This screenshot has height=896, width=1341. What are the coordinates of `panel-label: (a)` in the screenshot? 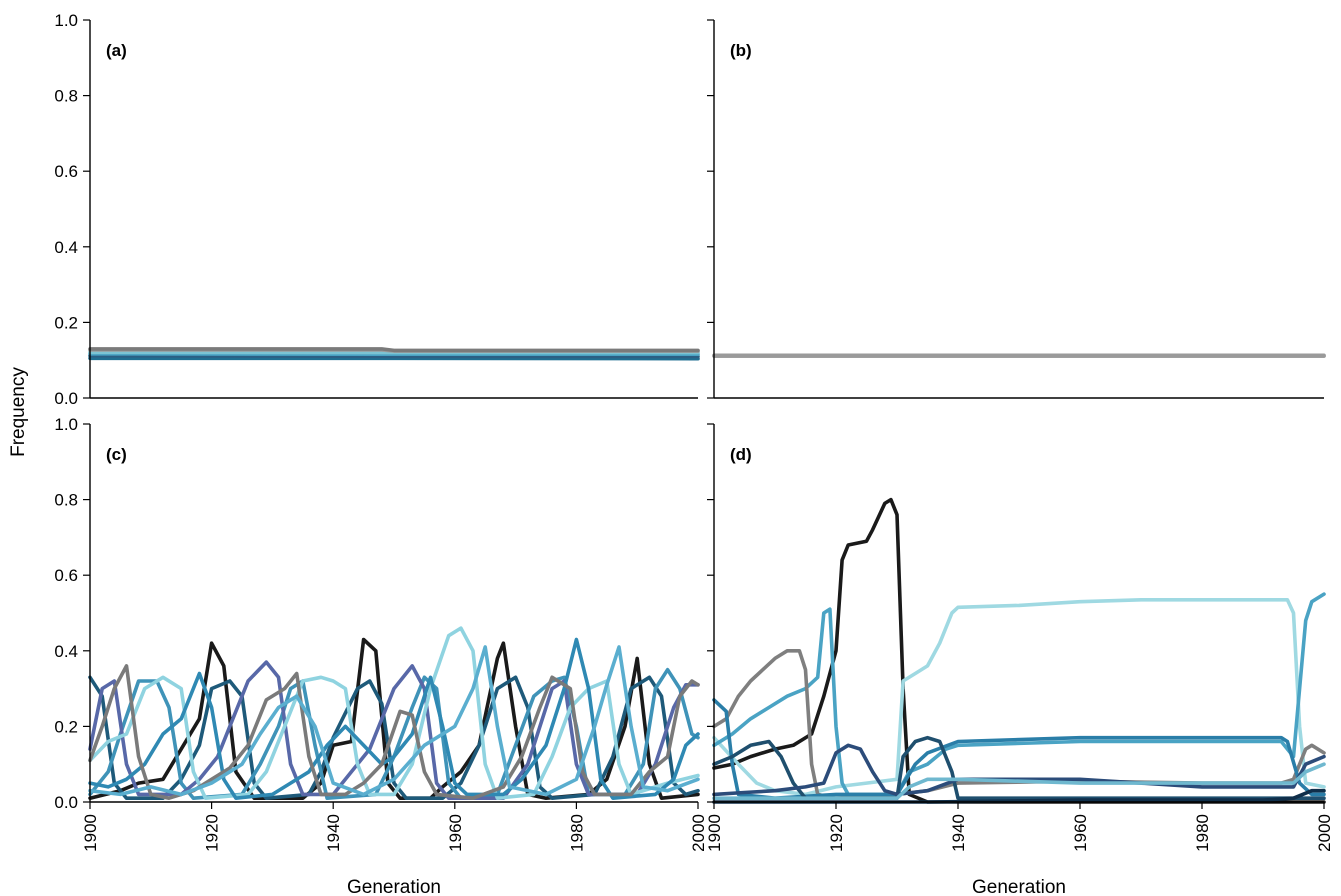 It's located at (116, 50).